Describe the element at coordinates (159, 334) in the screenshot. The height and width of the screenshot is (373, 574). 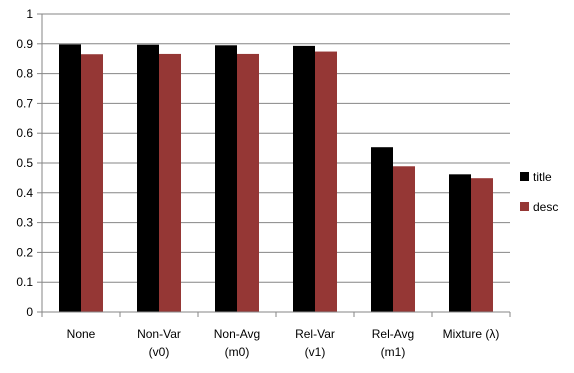
I see `x-tick-label: Non-Var` at that location.